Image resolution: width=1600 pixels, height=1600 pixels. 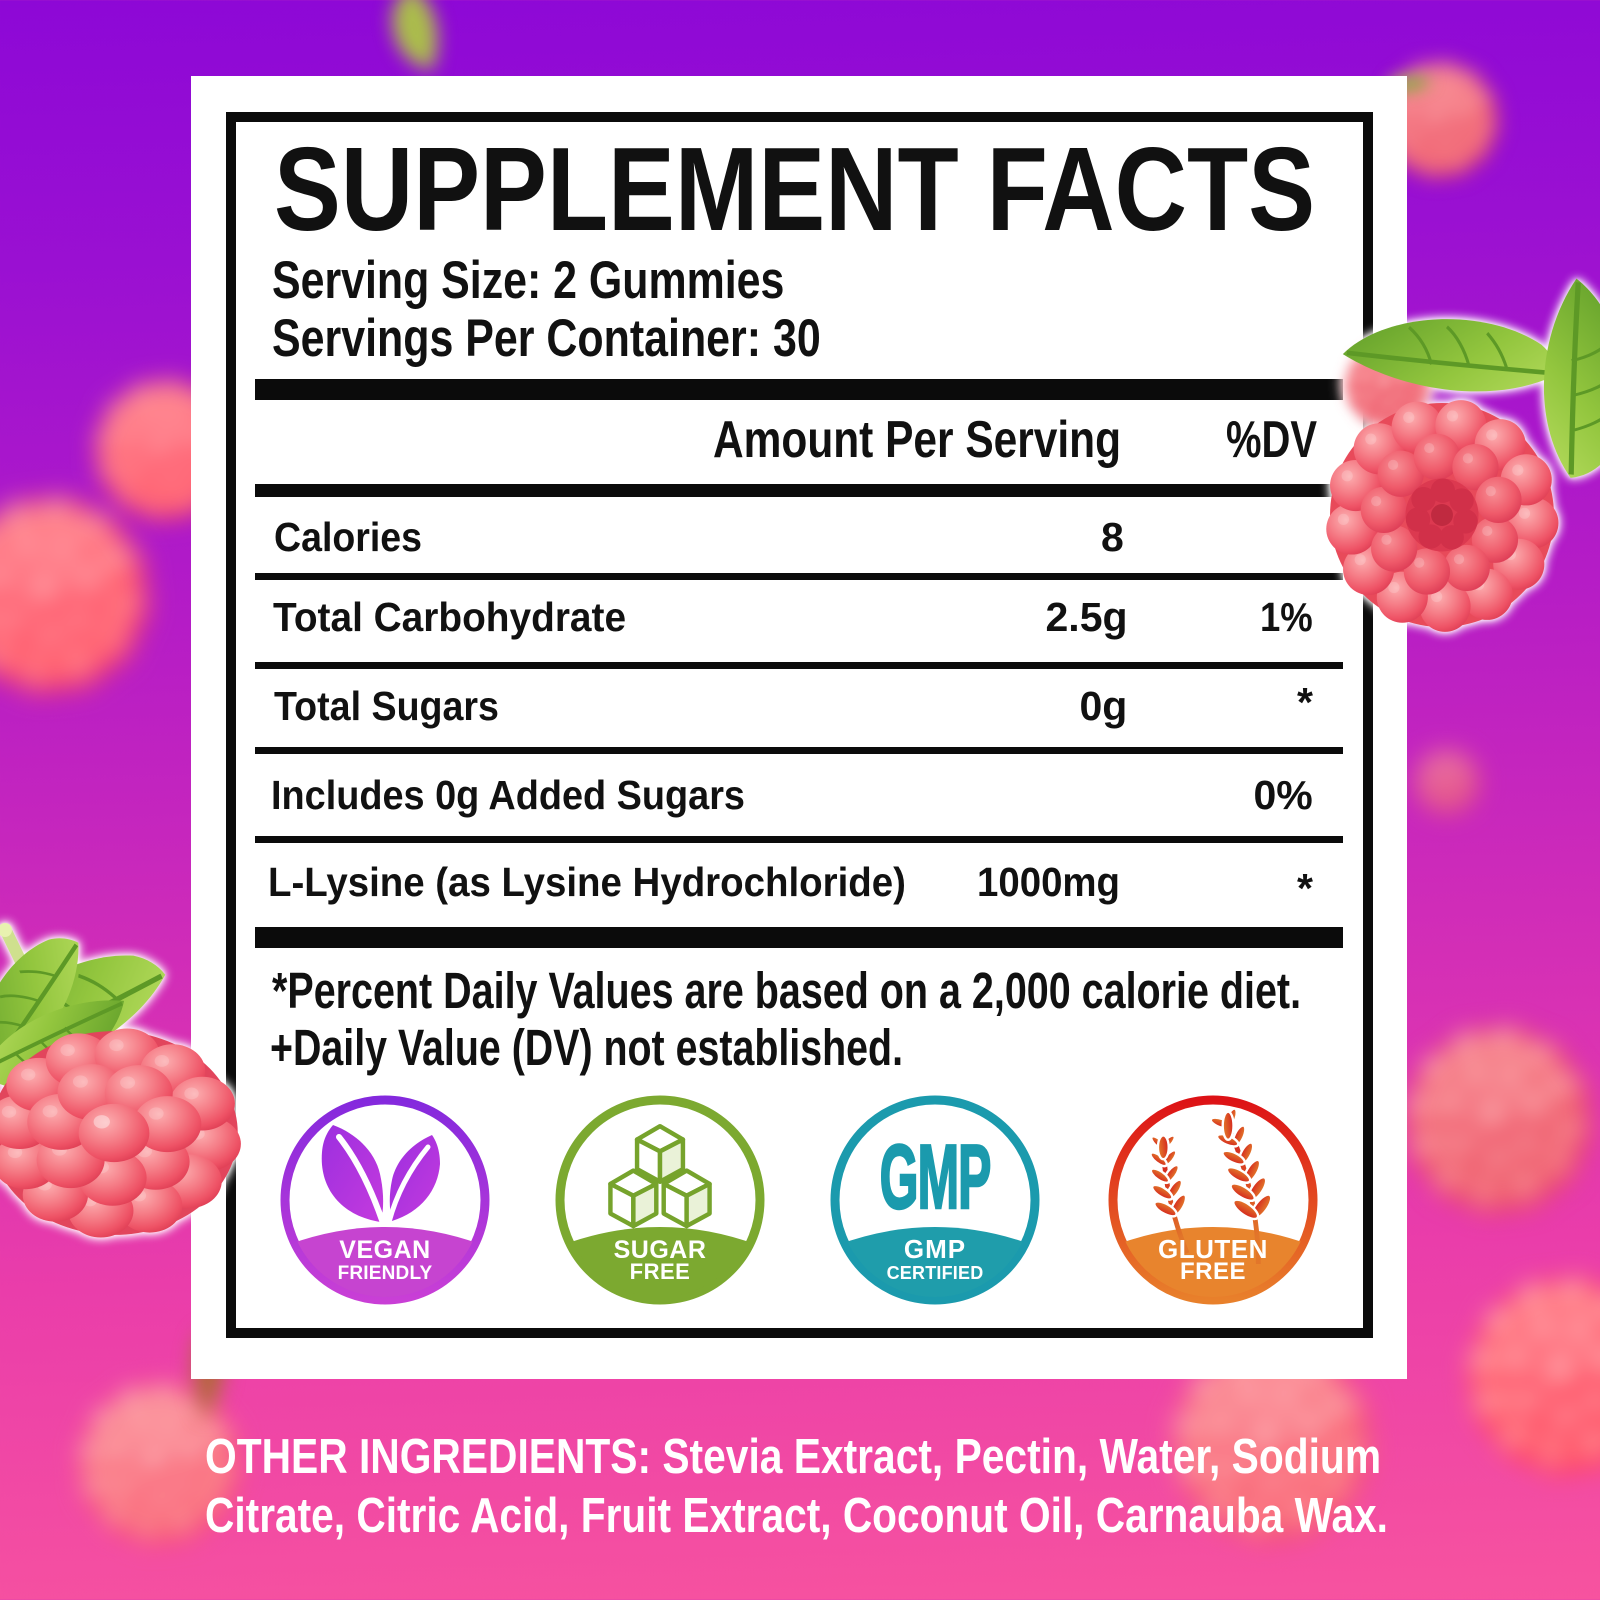 What do you see at coordinates (660, 1250) in the screenshot?
I see `svg-text: SUGAR` at bounding box center [660, 1250].